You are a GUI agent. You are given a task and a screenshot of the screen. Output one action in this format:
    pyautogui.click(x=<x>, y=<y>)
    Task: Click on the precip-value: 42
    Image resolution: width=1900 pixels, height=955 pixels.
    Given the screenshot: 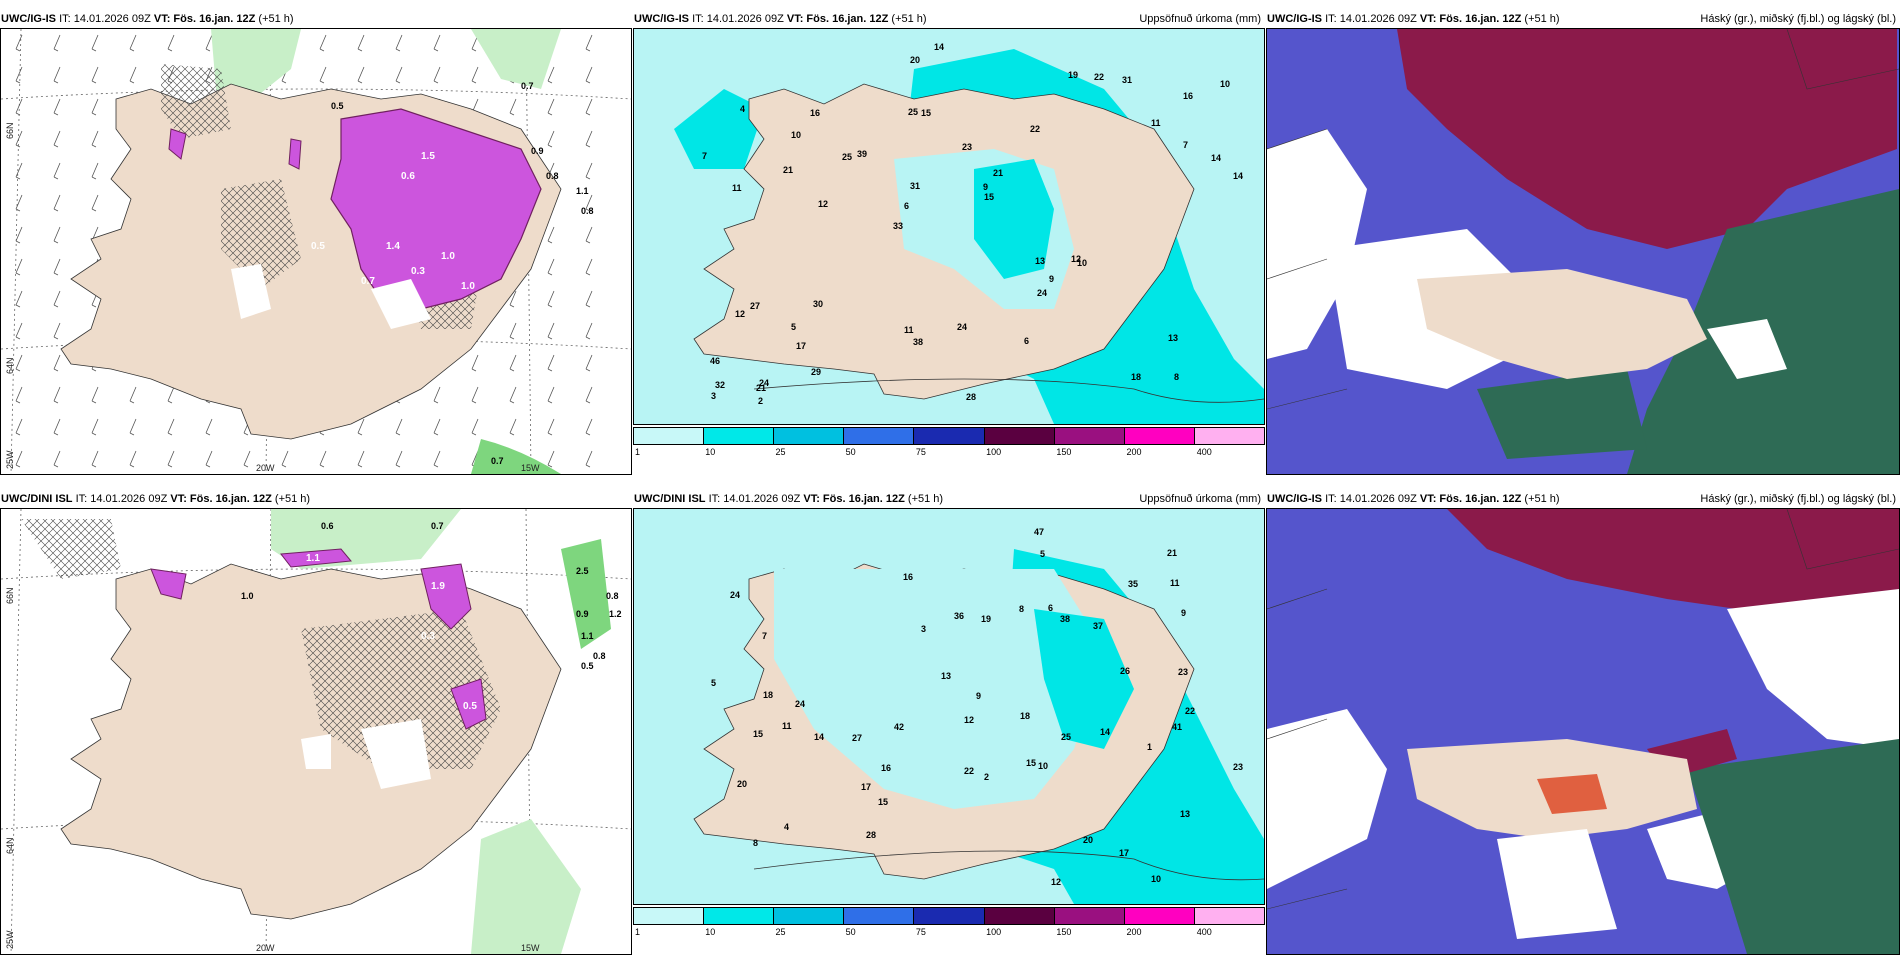 What is the action you would take?
    pyautogui.click(x=899, y=727)
    